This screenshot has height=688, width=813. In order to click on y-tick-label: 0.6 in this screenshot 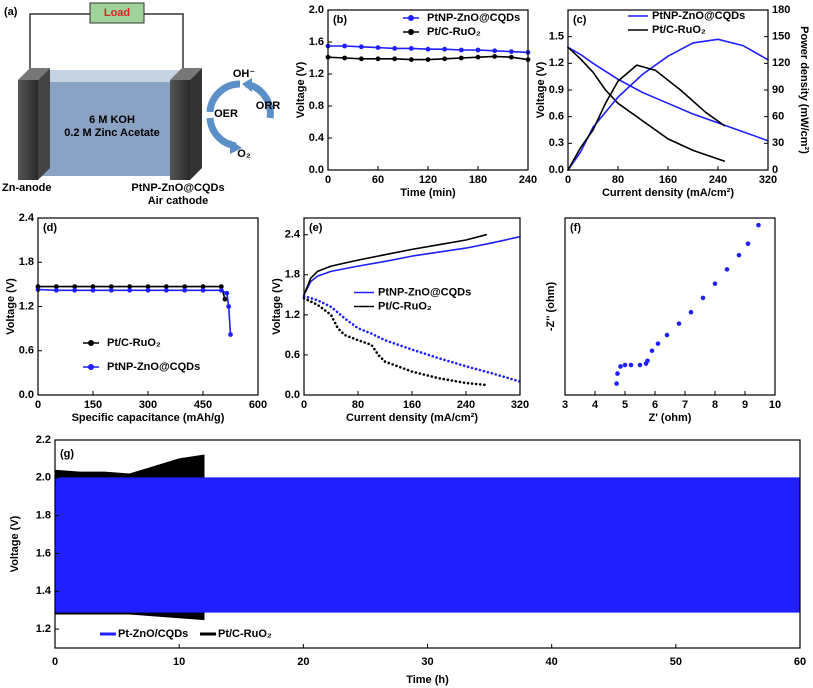, I will do `click(556, 117)`.